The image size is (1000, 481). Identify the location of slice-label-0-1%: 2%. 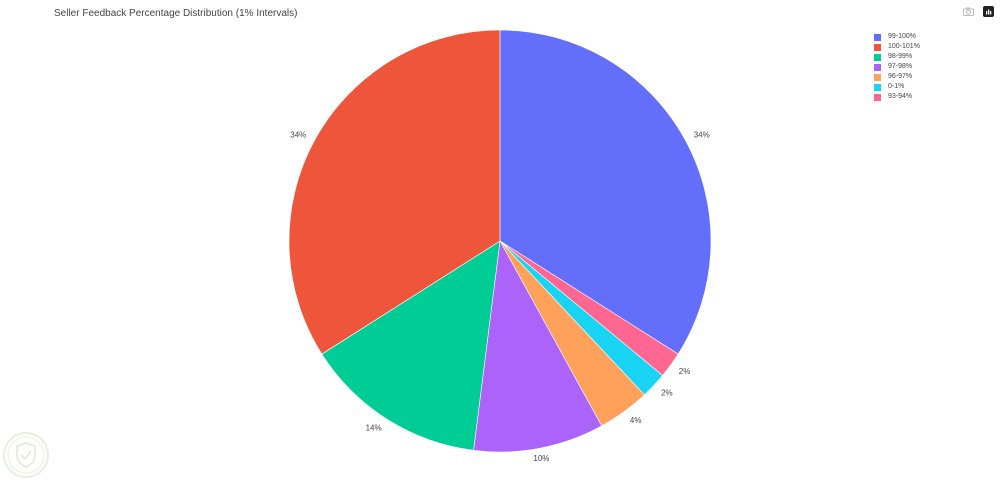
(667, 392).